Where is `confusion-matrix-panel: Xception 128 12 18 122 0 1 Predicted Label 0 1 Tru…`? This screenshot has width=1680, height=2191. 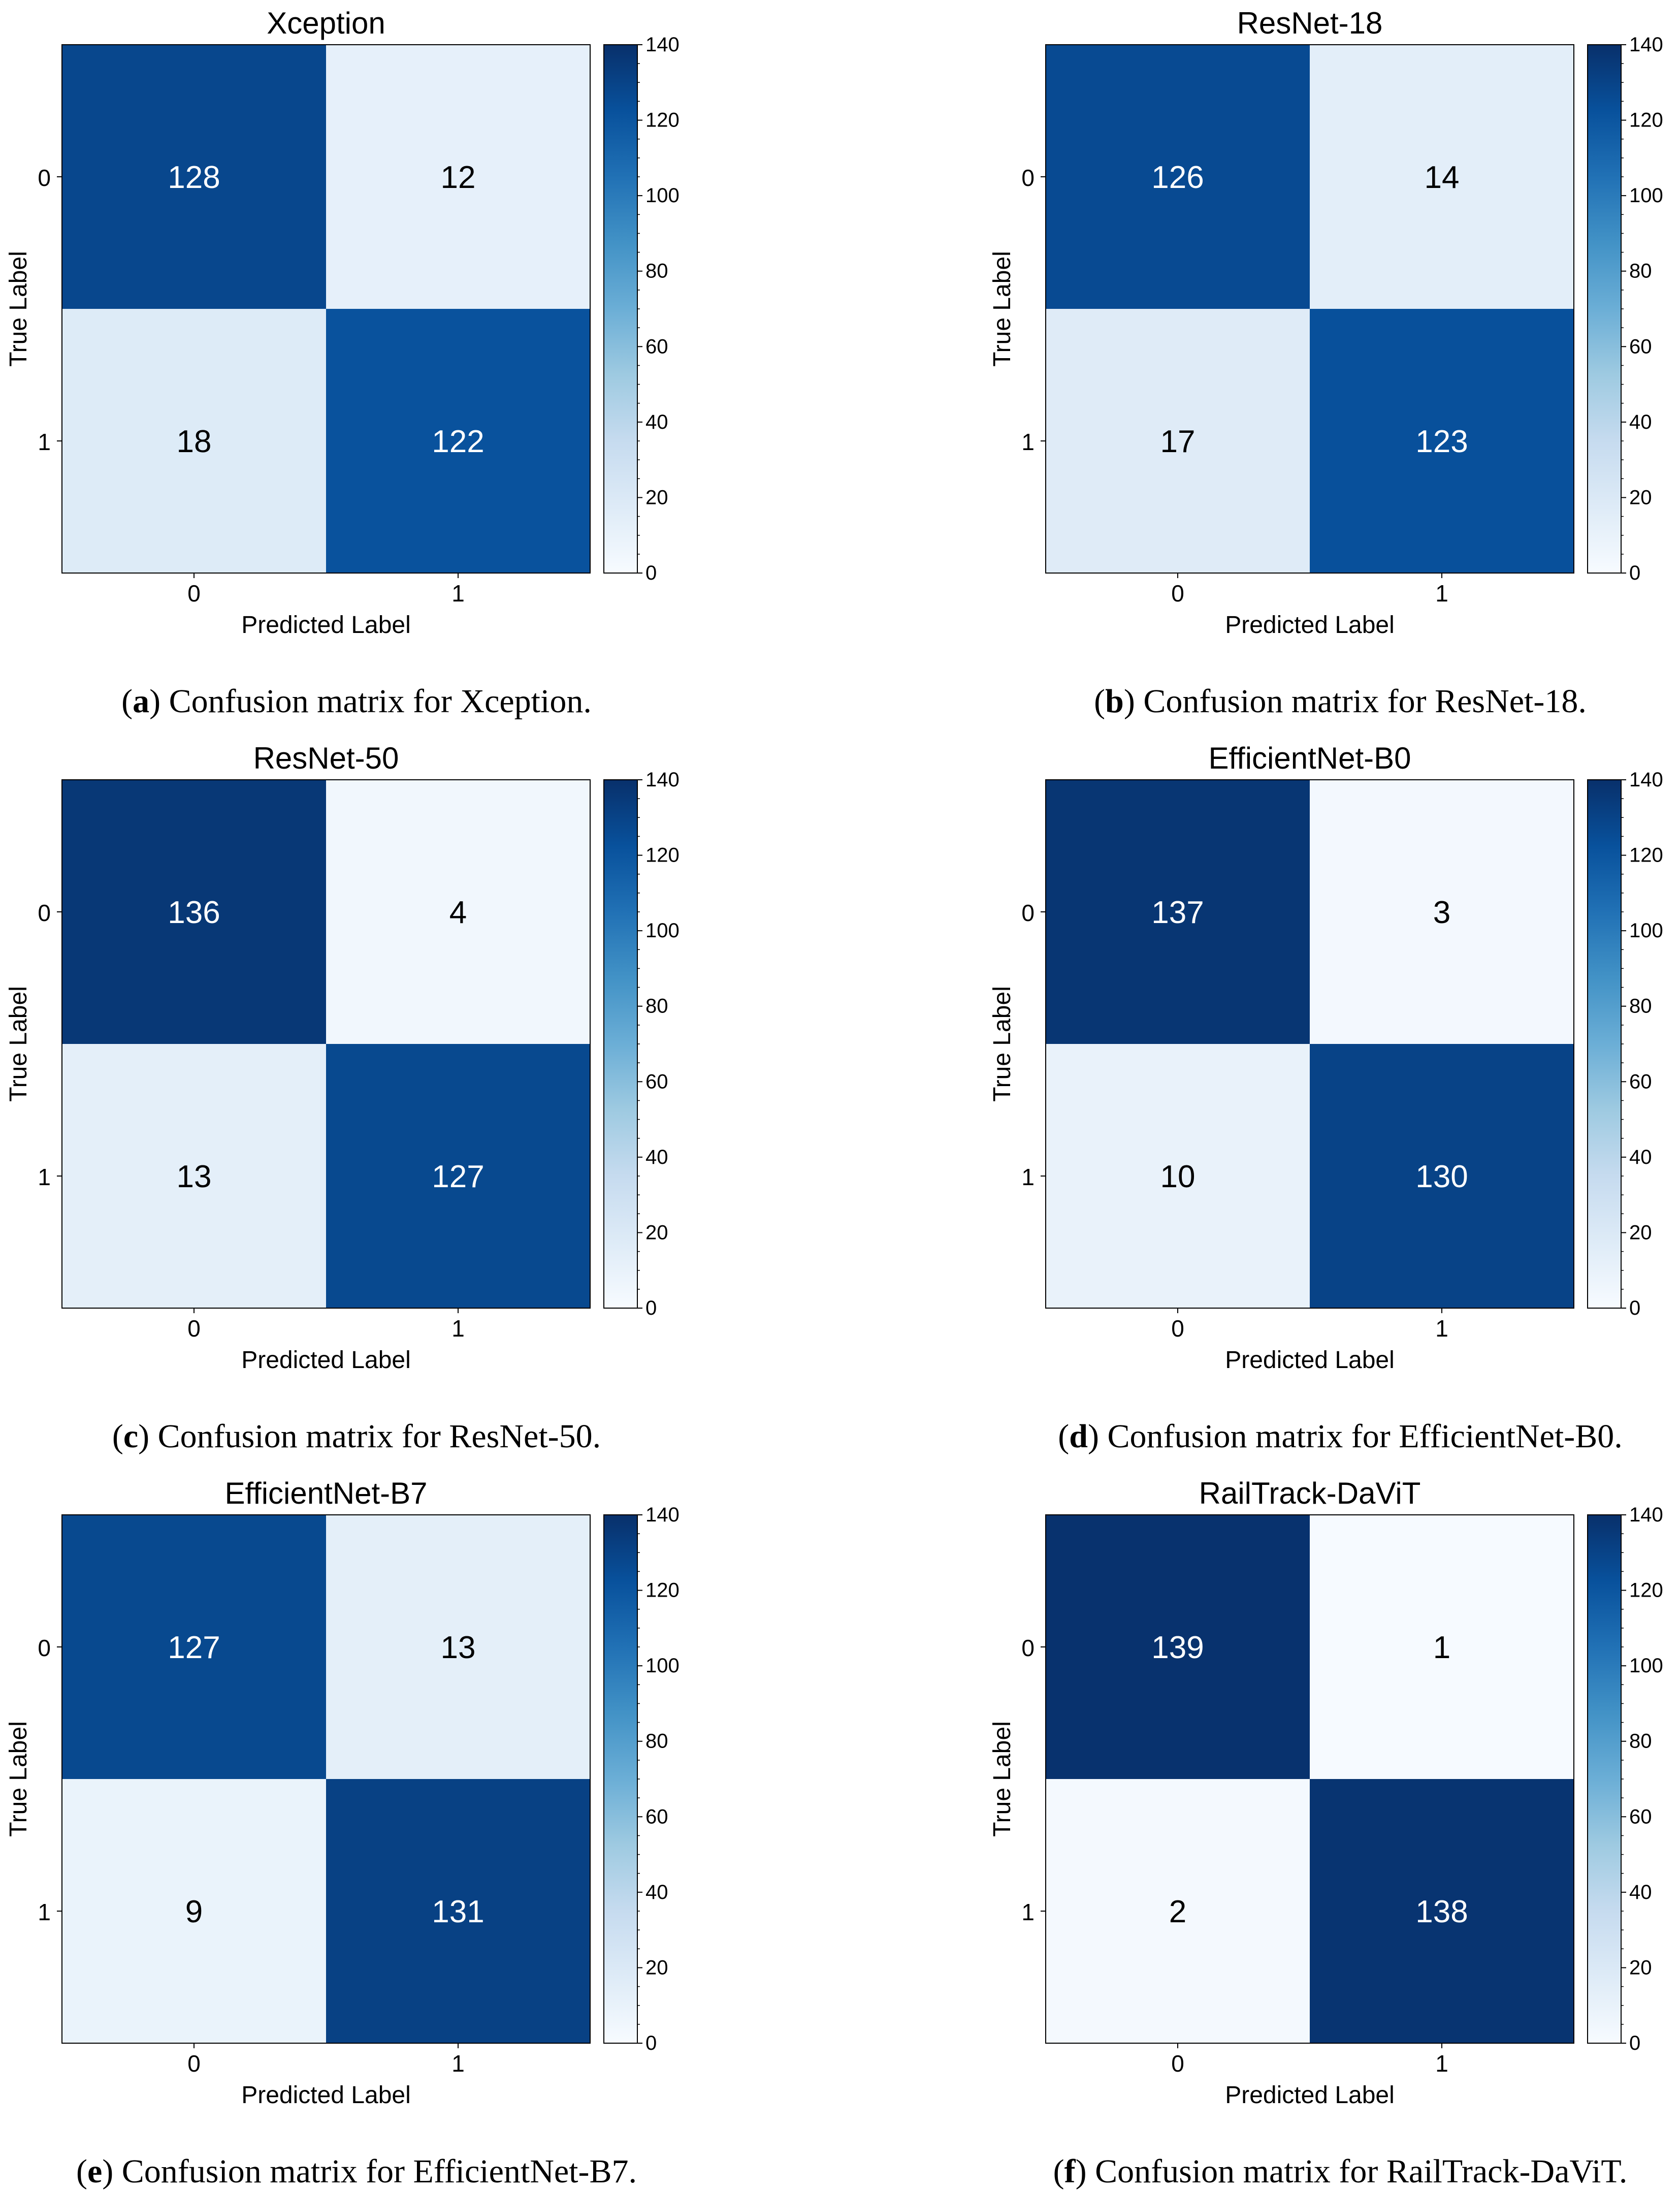 confusion-matrix-panel: Xception 128 12 18 122 0 1 Predicted Label 0 1 Tru… is located at coordinates (342, 322).